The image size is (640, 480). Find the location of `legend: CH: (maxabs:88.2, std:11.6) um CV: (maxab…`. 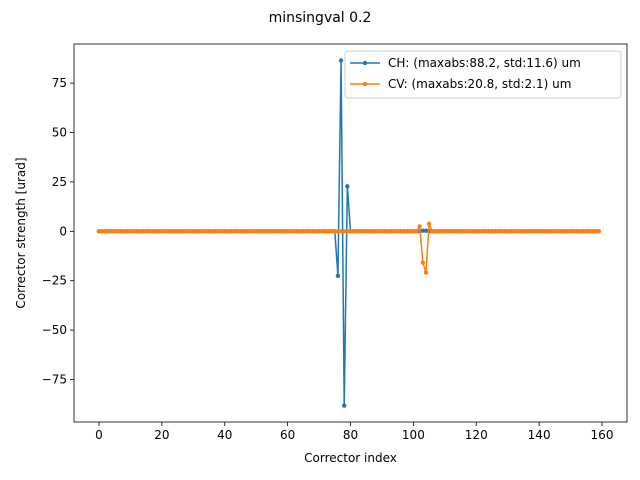

legend: CH: (maxabs:88.2, std:11.6) um CV: (maxab… is located at coordinates (483, 74).